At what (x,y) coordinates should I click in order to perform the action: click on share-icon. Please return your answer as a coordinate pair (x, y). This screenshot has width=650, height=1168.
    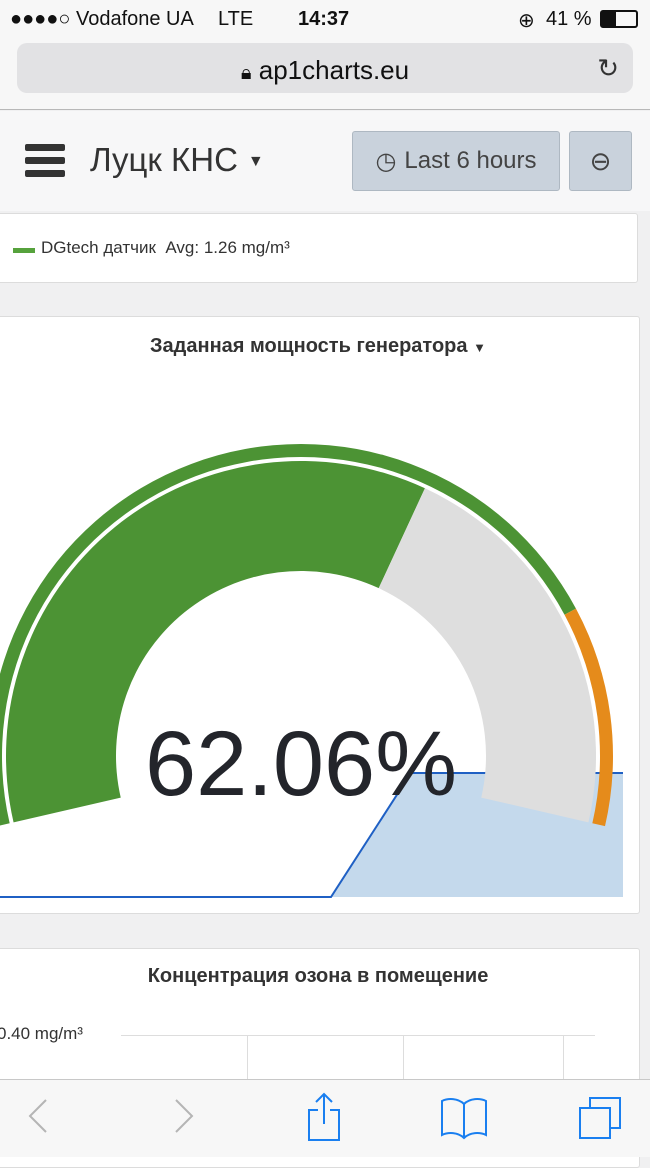
    Looking at the image, I should click on (324, 1117).